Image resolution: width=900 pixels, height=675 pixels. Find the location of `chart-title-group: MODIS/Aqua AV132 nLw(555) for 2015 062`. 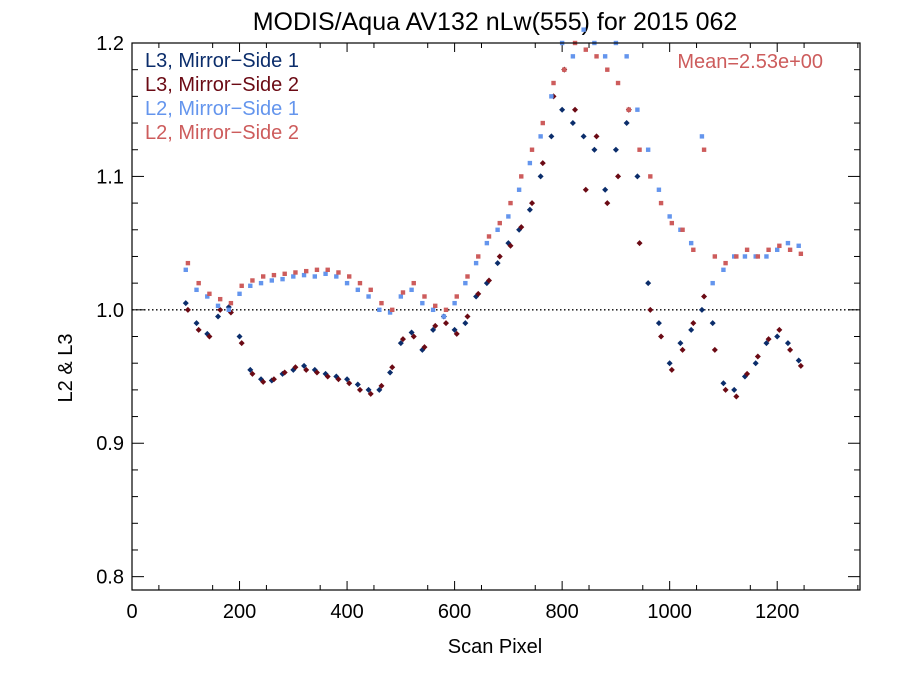

chart-title-group: MODIS/Aqua AV132 nLw(555) for 2015 062 is located at coordinates (495, 22).